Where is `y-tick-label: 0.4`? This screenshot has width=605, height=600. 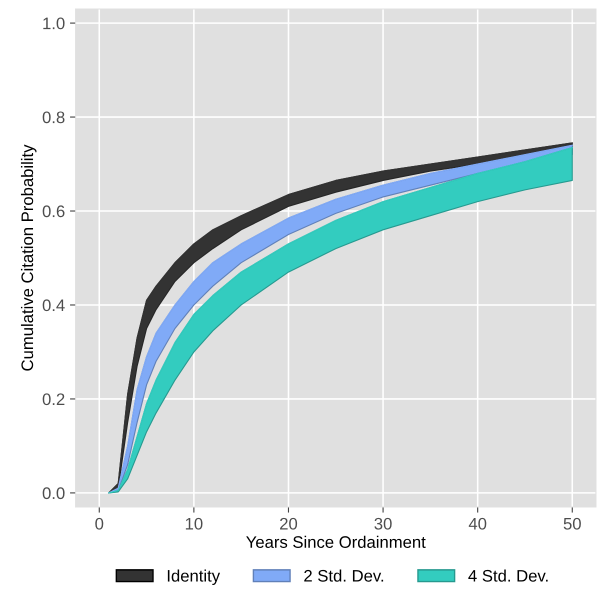 y-tick-label: 0.4 is located at coordinates (53, 305).